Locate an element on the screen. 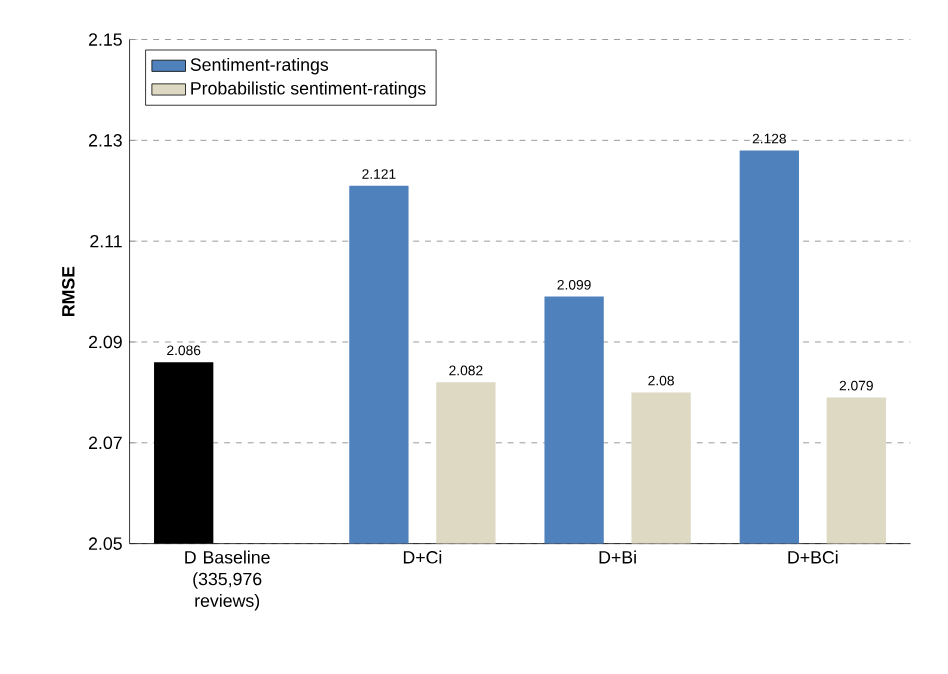  x-tick-label: D+Ci is located at coordinates (422, 557).